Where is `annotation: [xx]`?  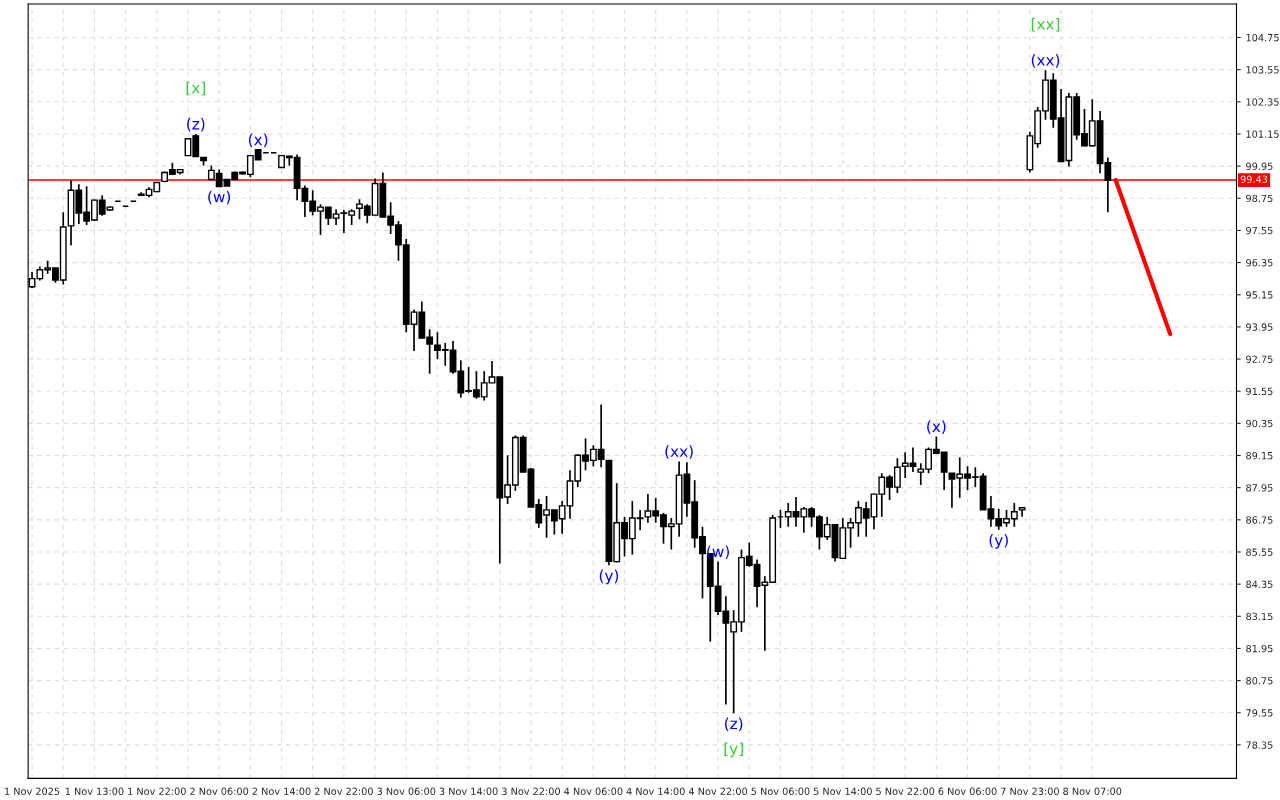
annotation: [xx] is located at coordinates (1045, 24).